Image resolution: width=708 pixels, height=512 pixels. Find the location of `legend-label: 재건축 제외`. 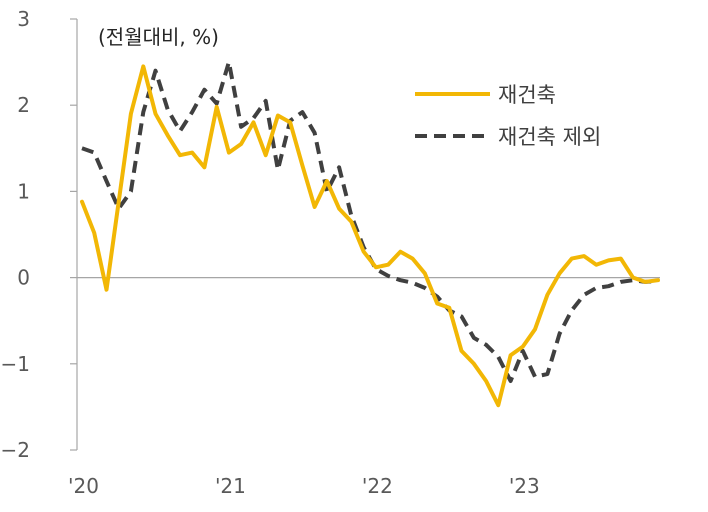

legend-label: 재건축 제외 is located at coordinates (549, 137).